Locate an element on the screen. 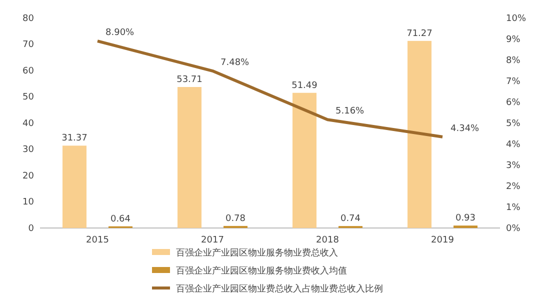  x-tick-label: 2015 is located at coordinates (97, 240).